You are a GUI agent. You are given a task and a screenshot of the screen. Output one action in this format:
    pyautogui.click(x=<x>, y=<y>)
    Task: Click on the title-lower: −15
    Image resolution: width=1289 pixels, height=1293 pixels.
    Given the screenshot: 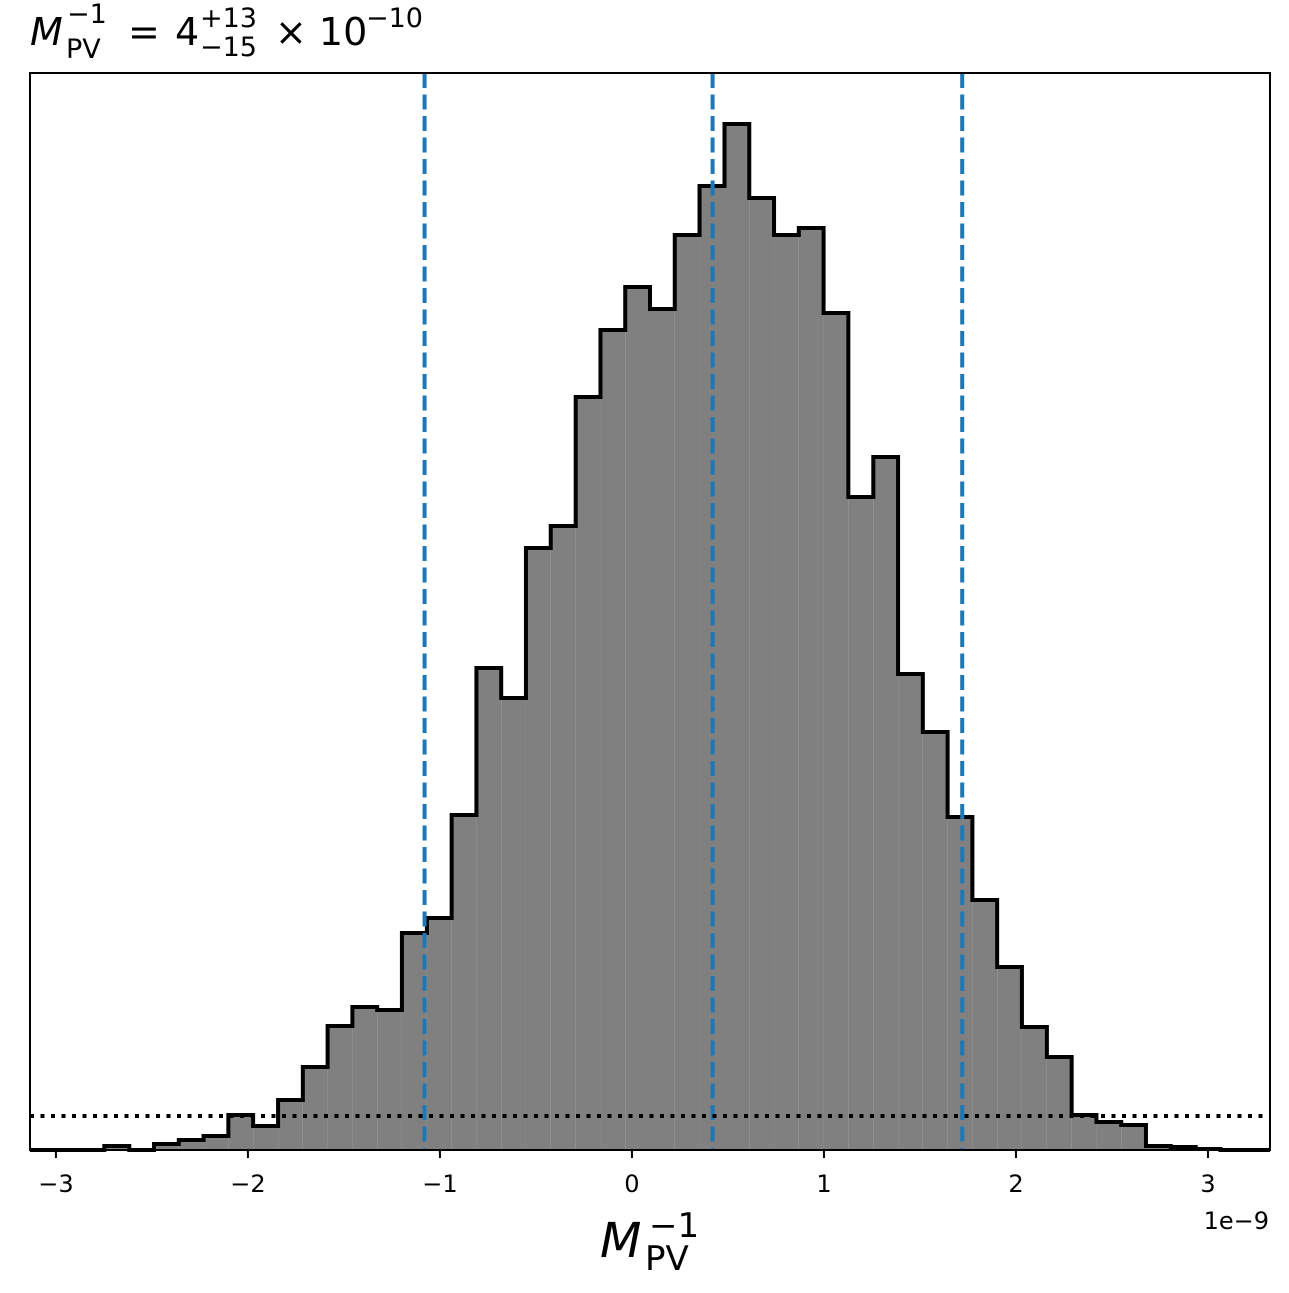 What is the action you would take?
    pyautogui.click(x=228, y=47)
    